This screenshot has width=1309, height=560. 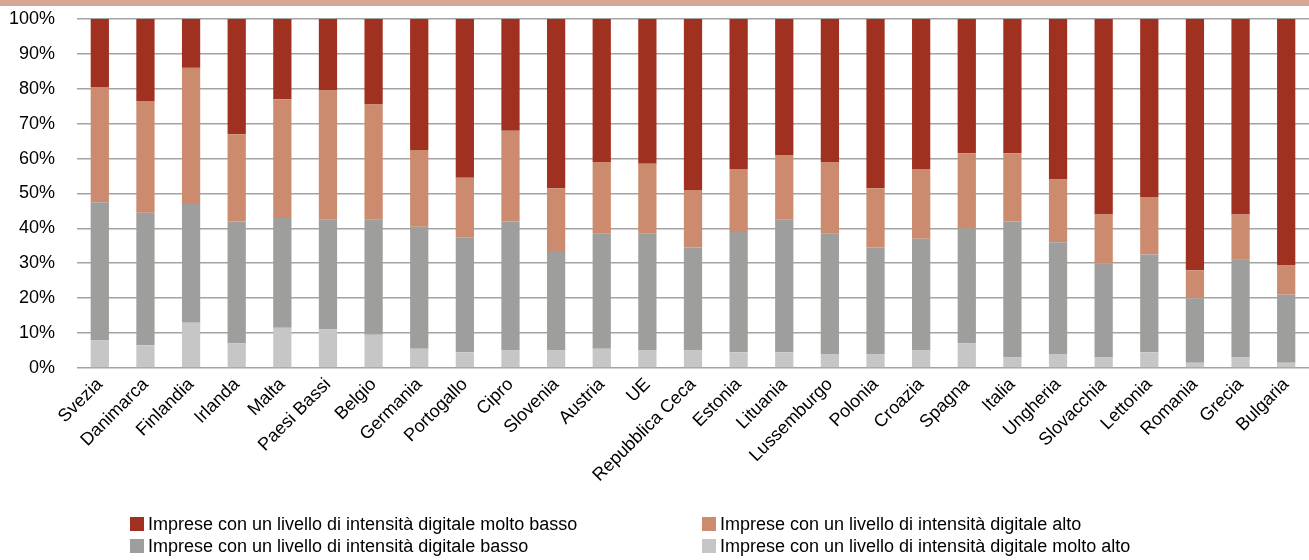 What do you see at coordinates (36, 122) in the screenshot?
I see `y-tick-label: 70%` at bounding box center [36, 122].